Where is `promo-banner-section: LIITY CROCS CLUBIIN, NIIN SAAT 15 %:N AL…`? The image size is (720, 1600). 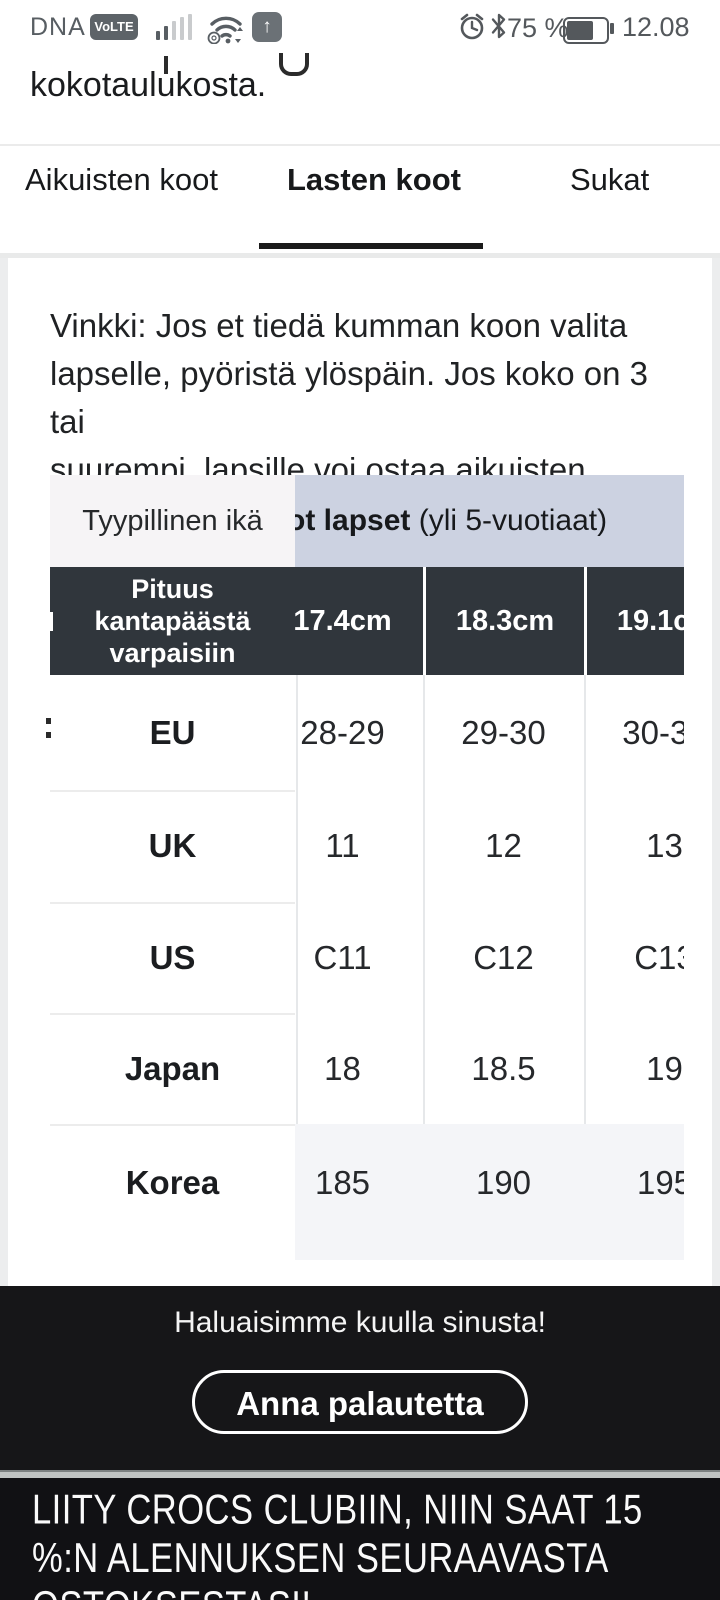
promo-banner-section: LIITY CROCS CLUBIIN, NIIN SAAT 15 %:N AL… is located at coordinates (360, 1539).